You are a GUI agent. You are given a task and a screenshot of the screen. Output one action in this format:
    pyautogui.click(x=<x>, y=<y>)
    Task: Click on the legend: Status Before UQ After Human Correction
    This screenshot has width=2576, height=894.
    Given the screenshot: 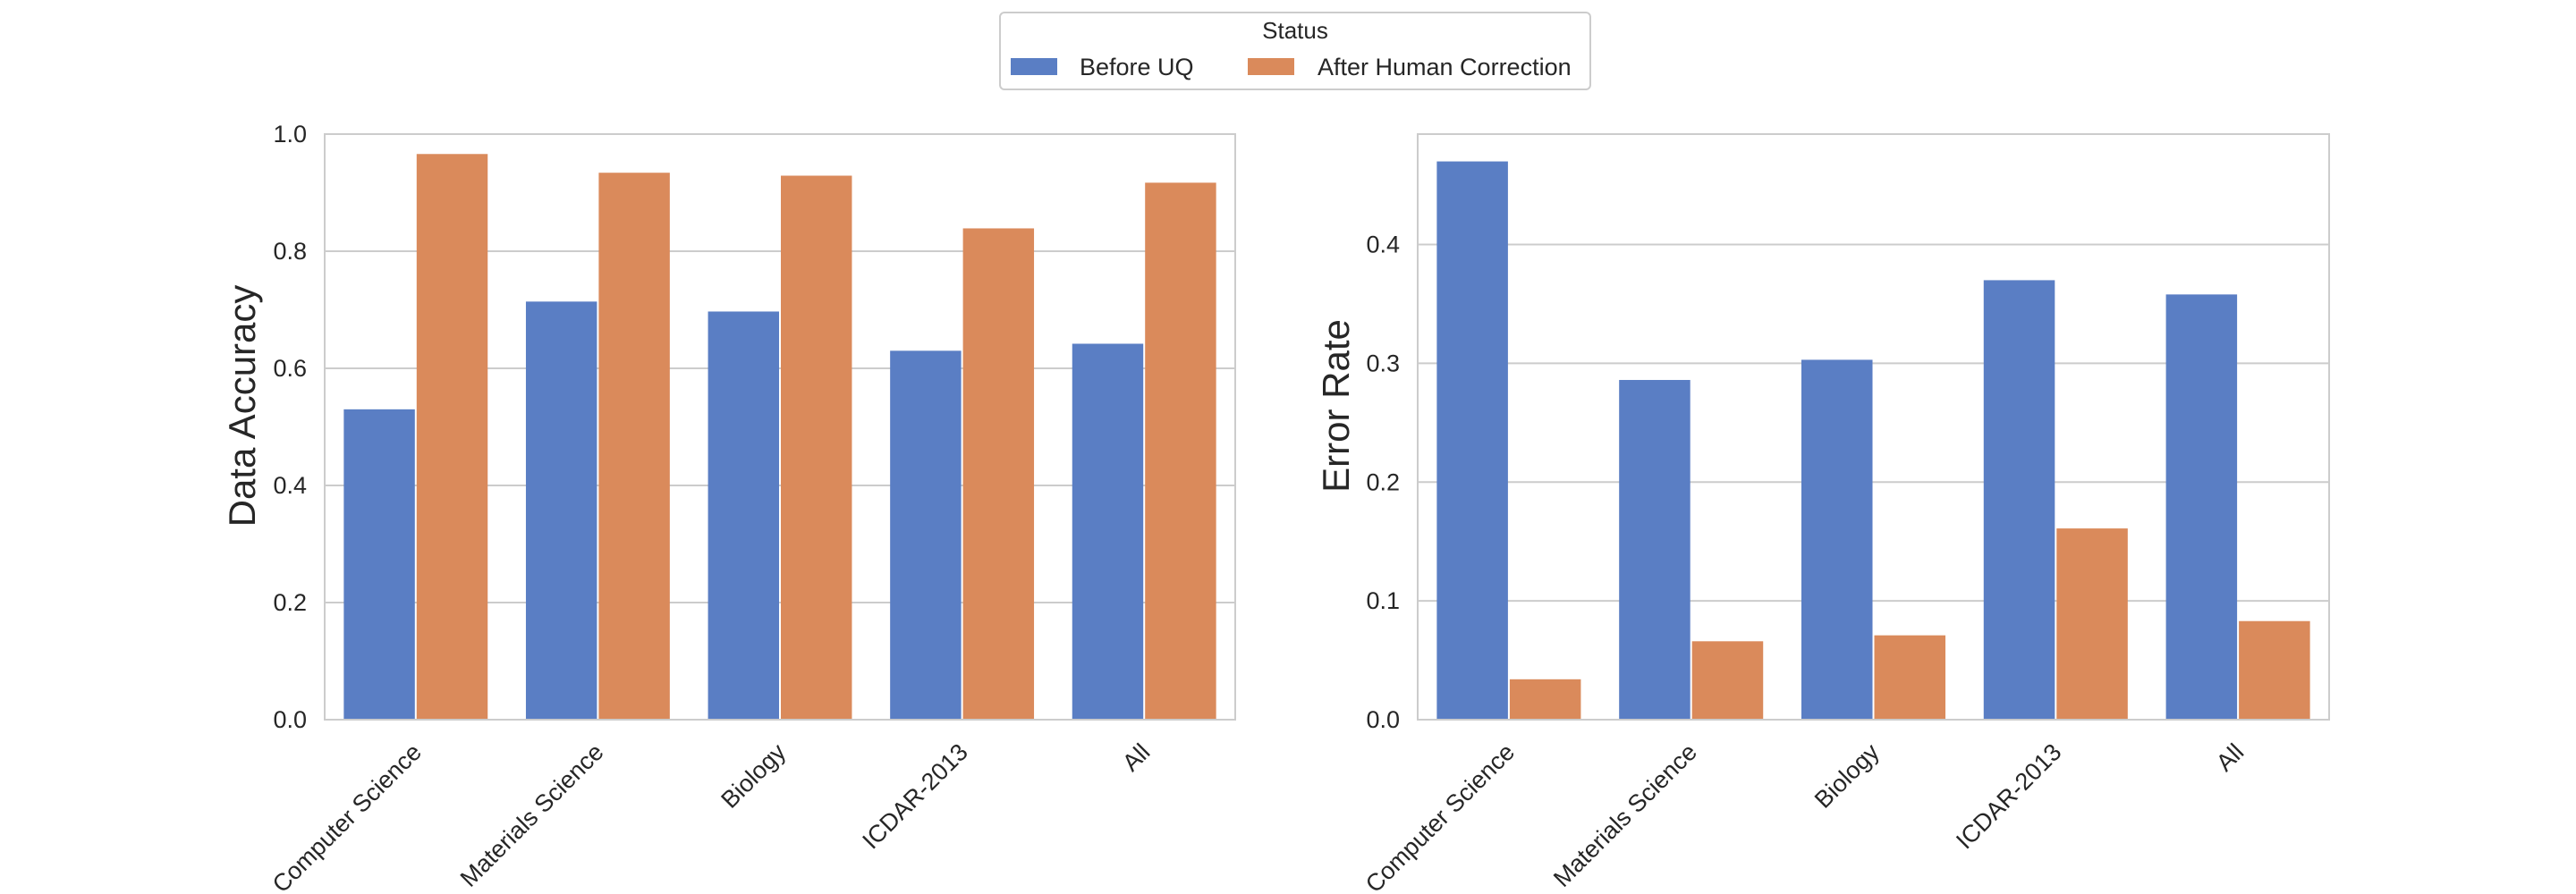 What is the action you would take?
    pyautogui.click(x=1295, y=51)
    